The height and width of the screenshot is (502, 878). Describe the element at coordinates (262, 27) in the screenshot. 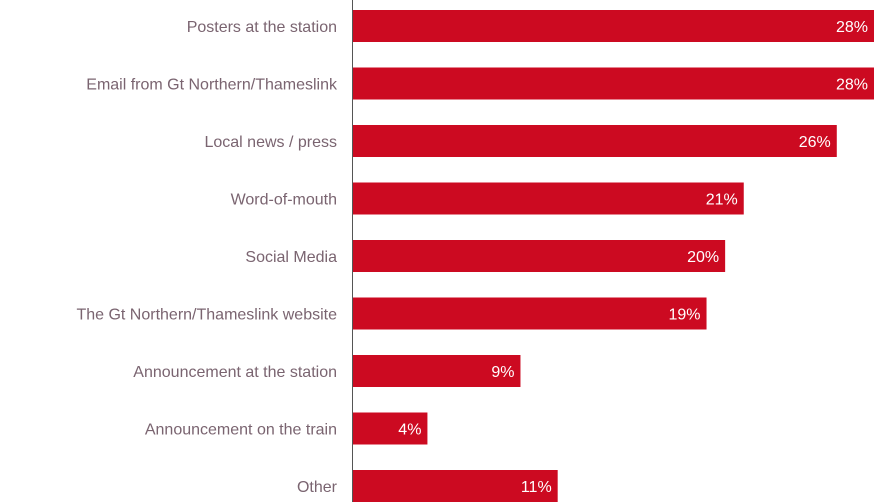

I see `category-label: Posters at the station` at that location.